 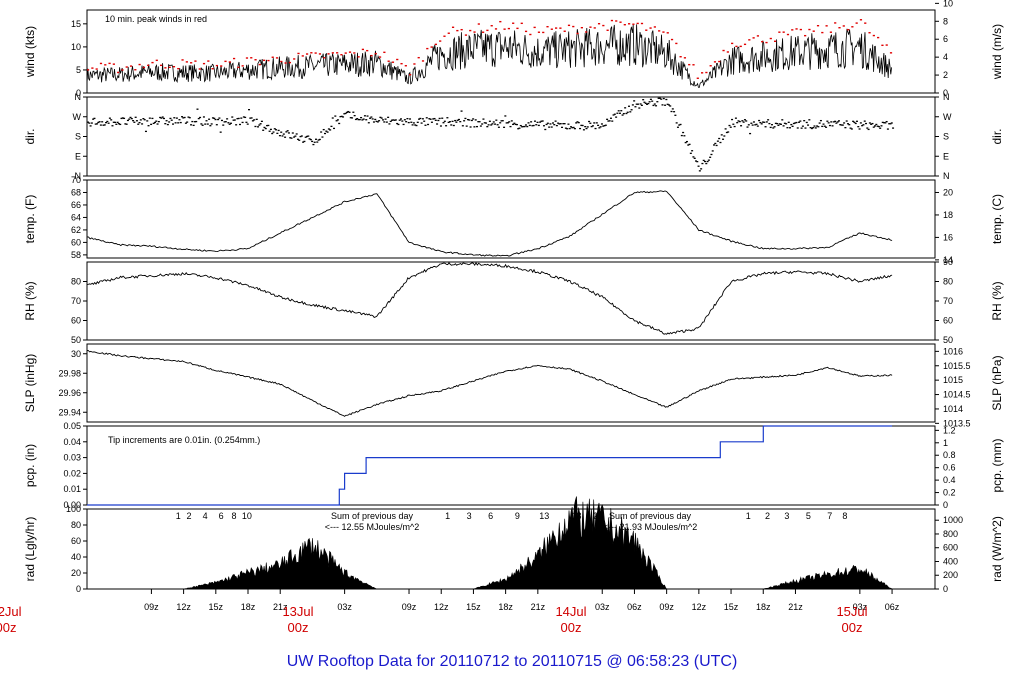 What do you see at coordinates (78, 137) in the screenshot?
I see `ytick-label-left-1-2: S` at bounding box center [78, 137].